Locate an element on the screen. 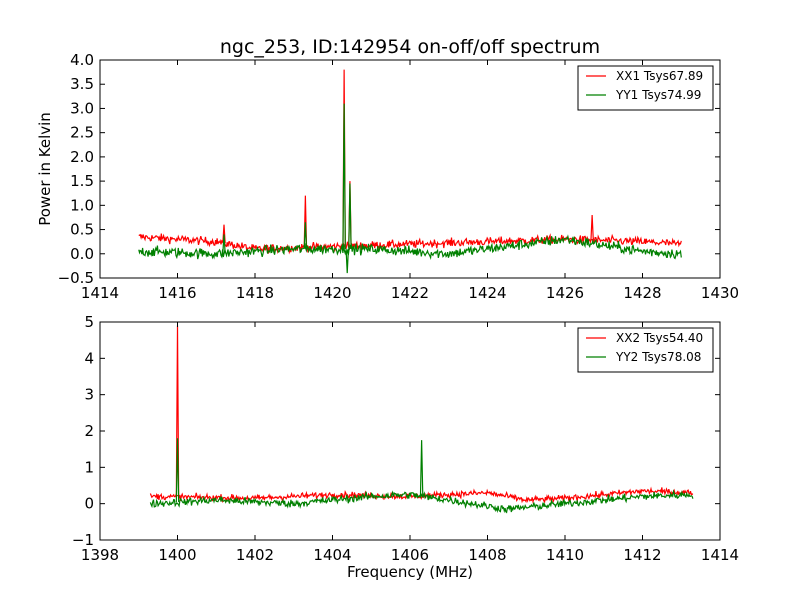 This screenshot has width=800, height=604. x-tick-label: 1418 is located at coordinates (255, 293).